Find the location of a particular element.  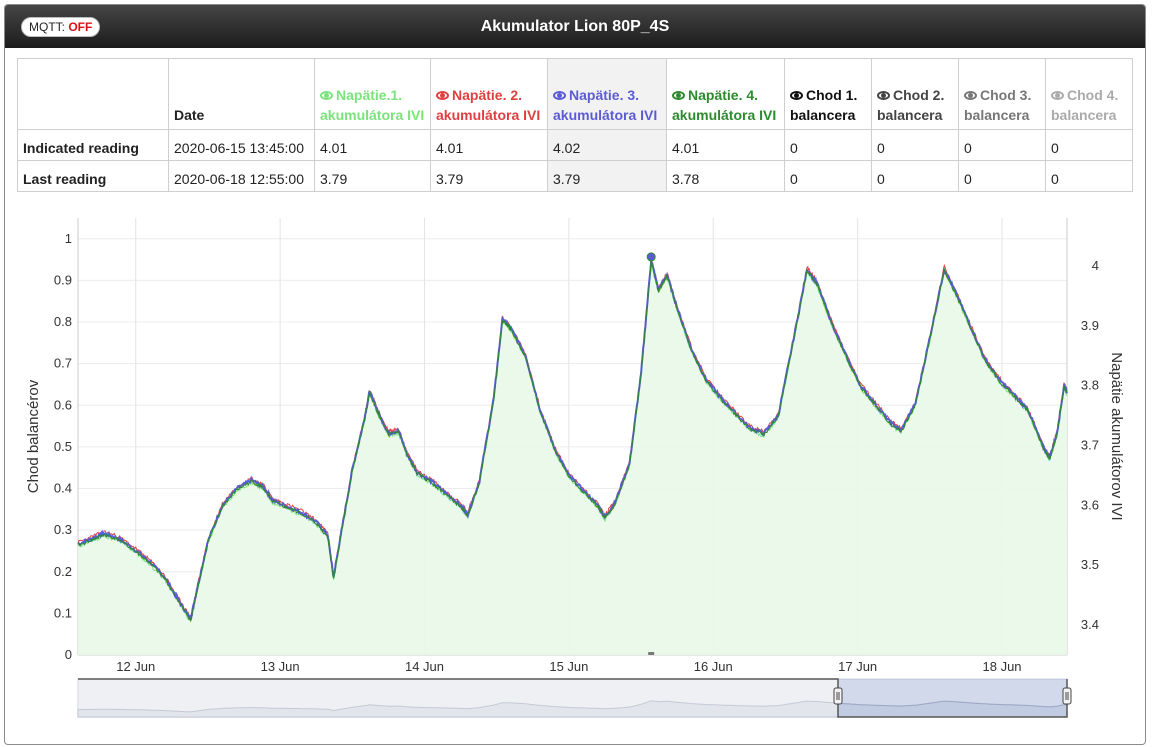

header-balancer-2: Chod 2. balancera is located at coordinates (915, 94).